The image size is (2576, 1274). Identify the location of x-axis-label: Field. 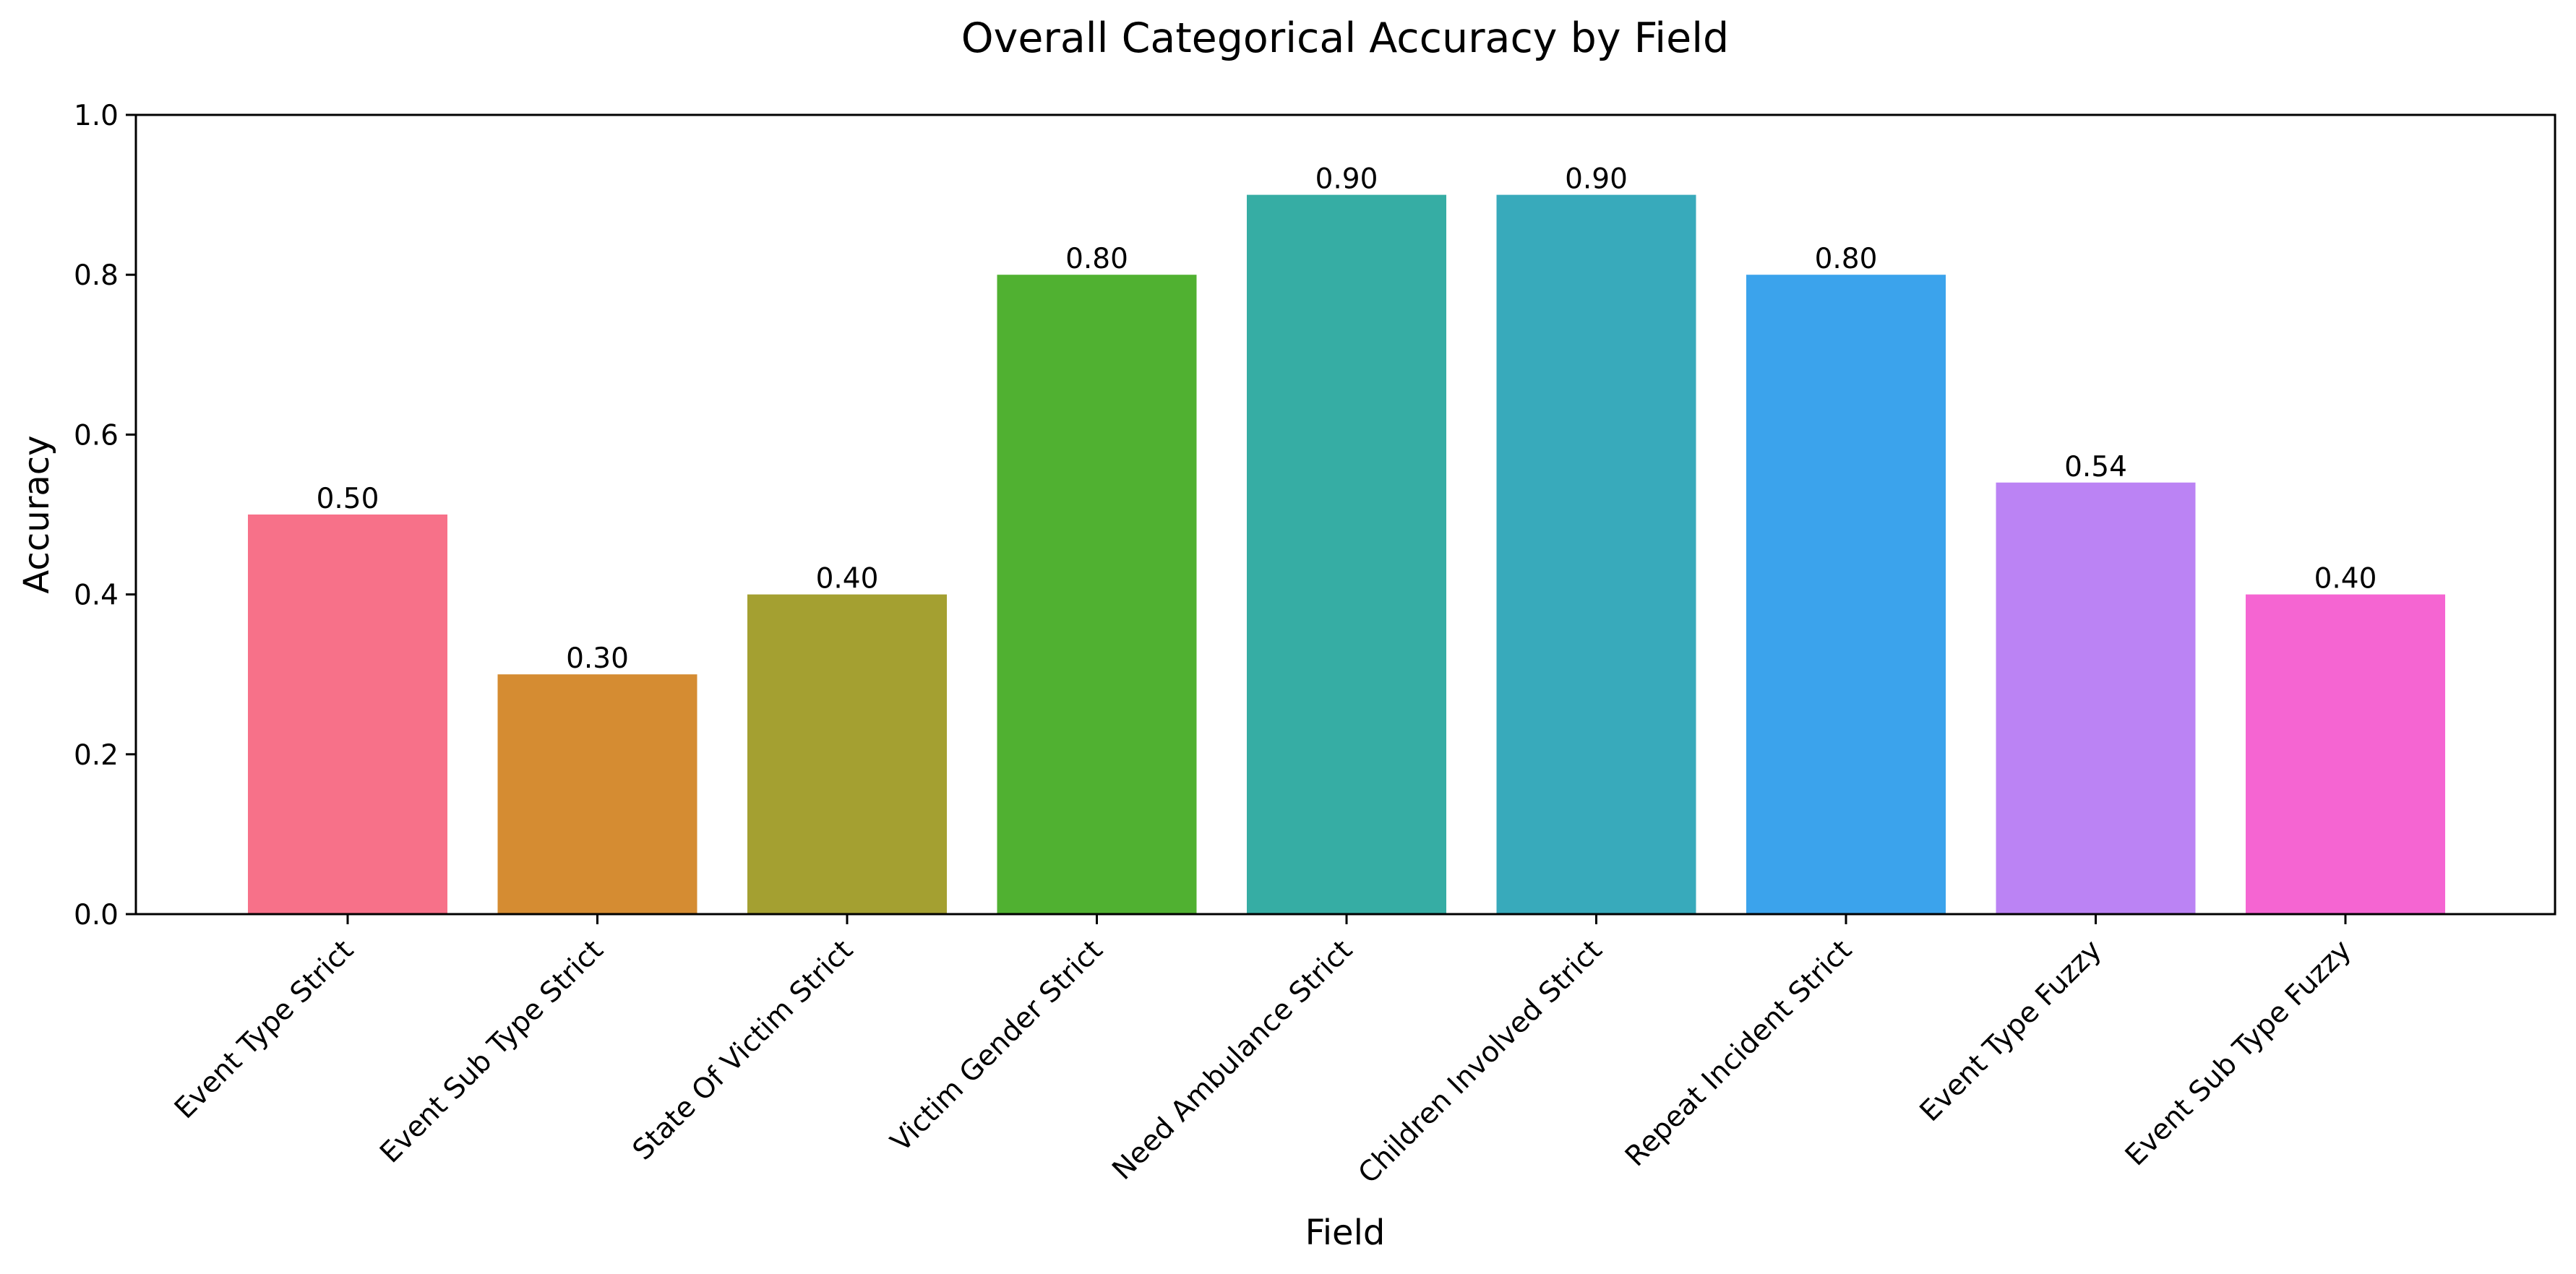
(1346, 1233).